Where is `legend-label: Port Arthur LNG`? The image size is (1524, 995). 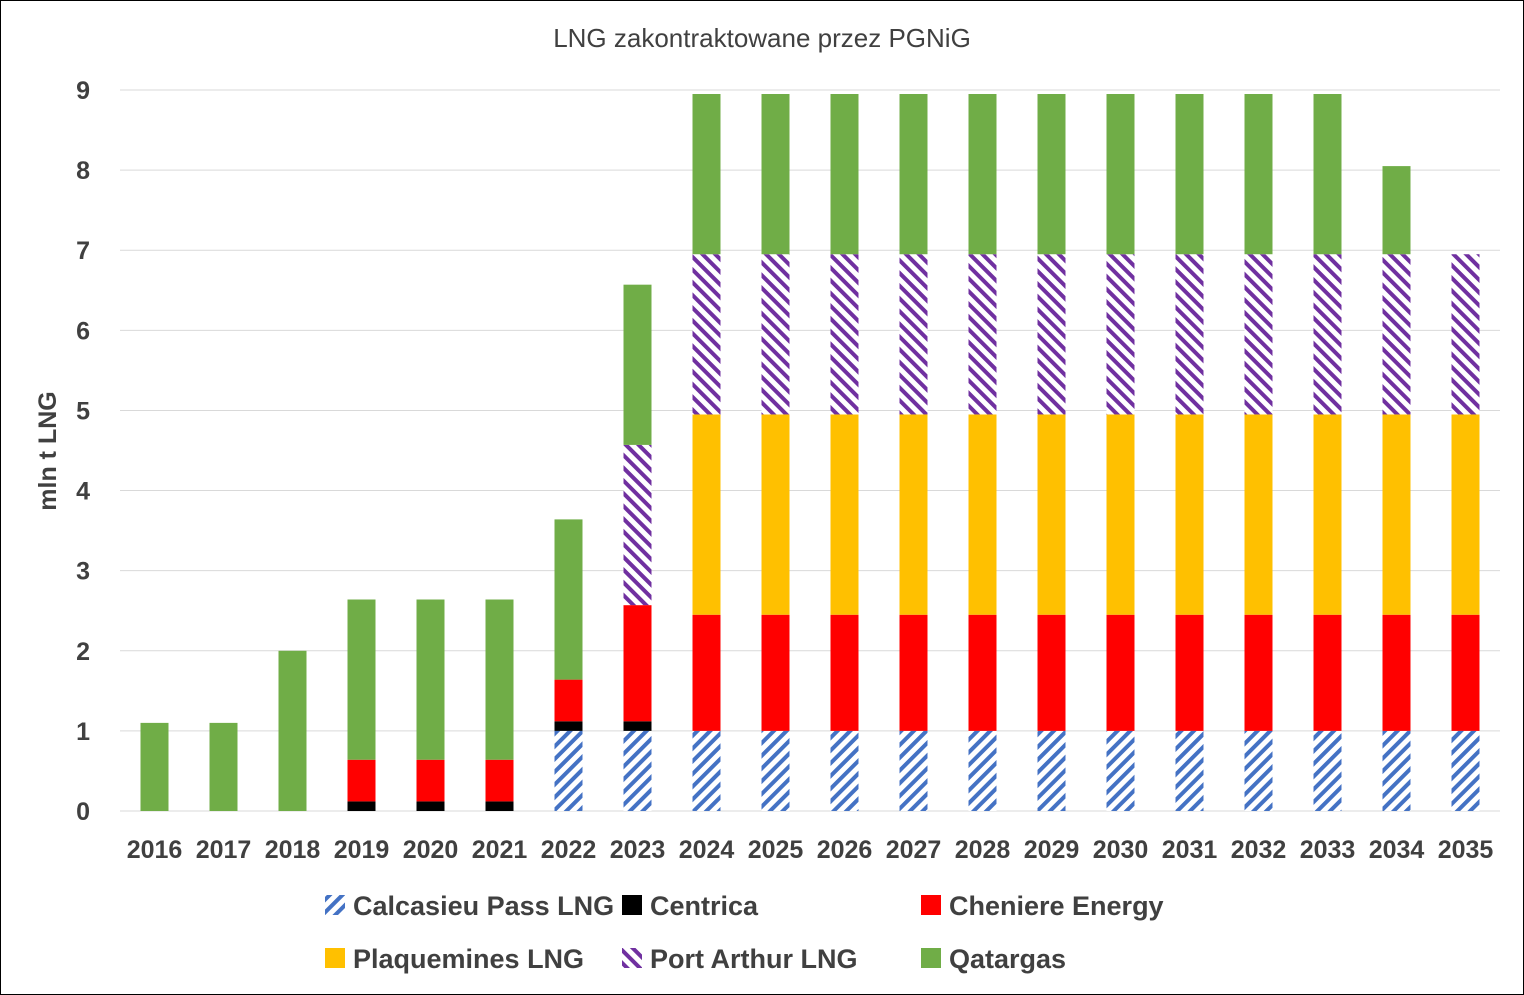
legend-label: Port Arthur LNG is located at coordinates (753, 959).